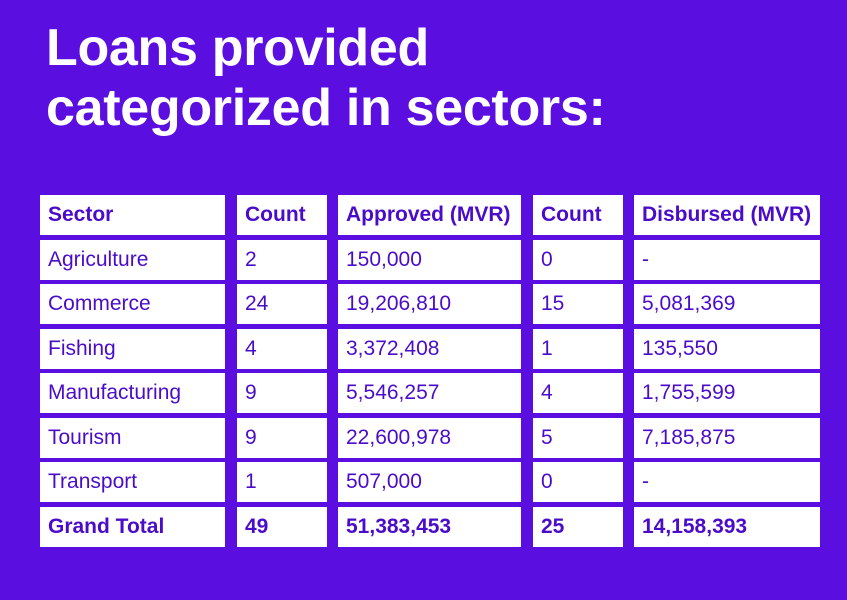  I want to click on table-cell-count-disbursed: 1, so click(578, 349).